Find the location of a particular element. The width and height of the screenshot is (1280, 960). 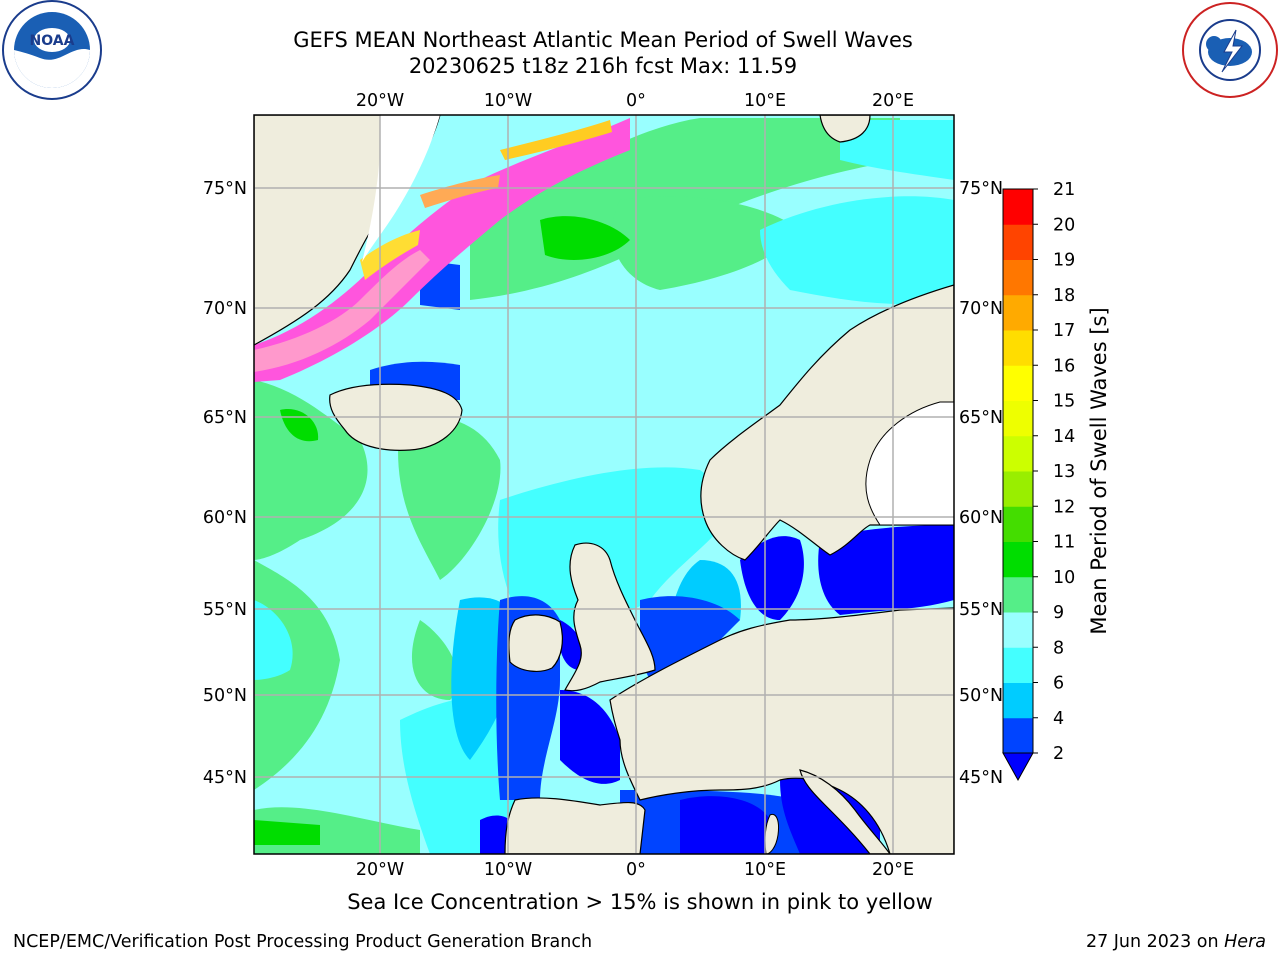

colorbar-under-arrow is located at coordinates (1018, 767).